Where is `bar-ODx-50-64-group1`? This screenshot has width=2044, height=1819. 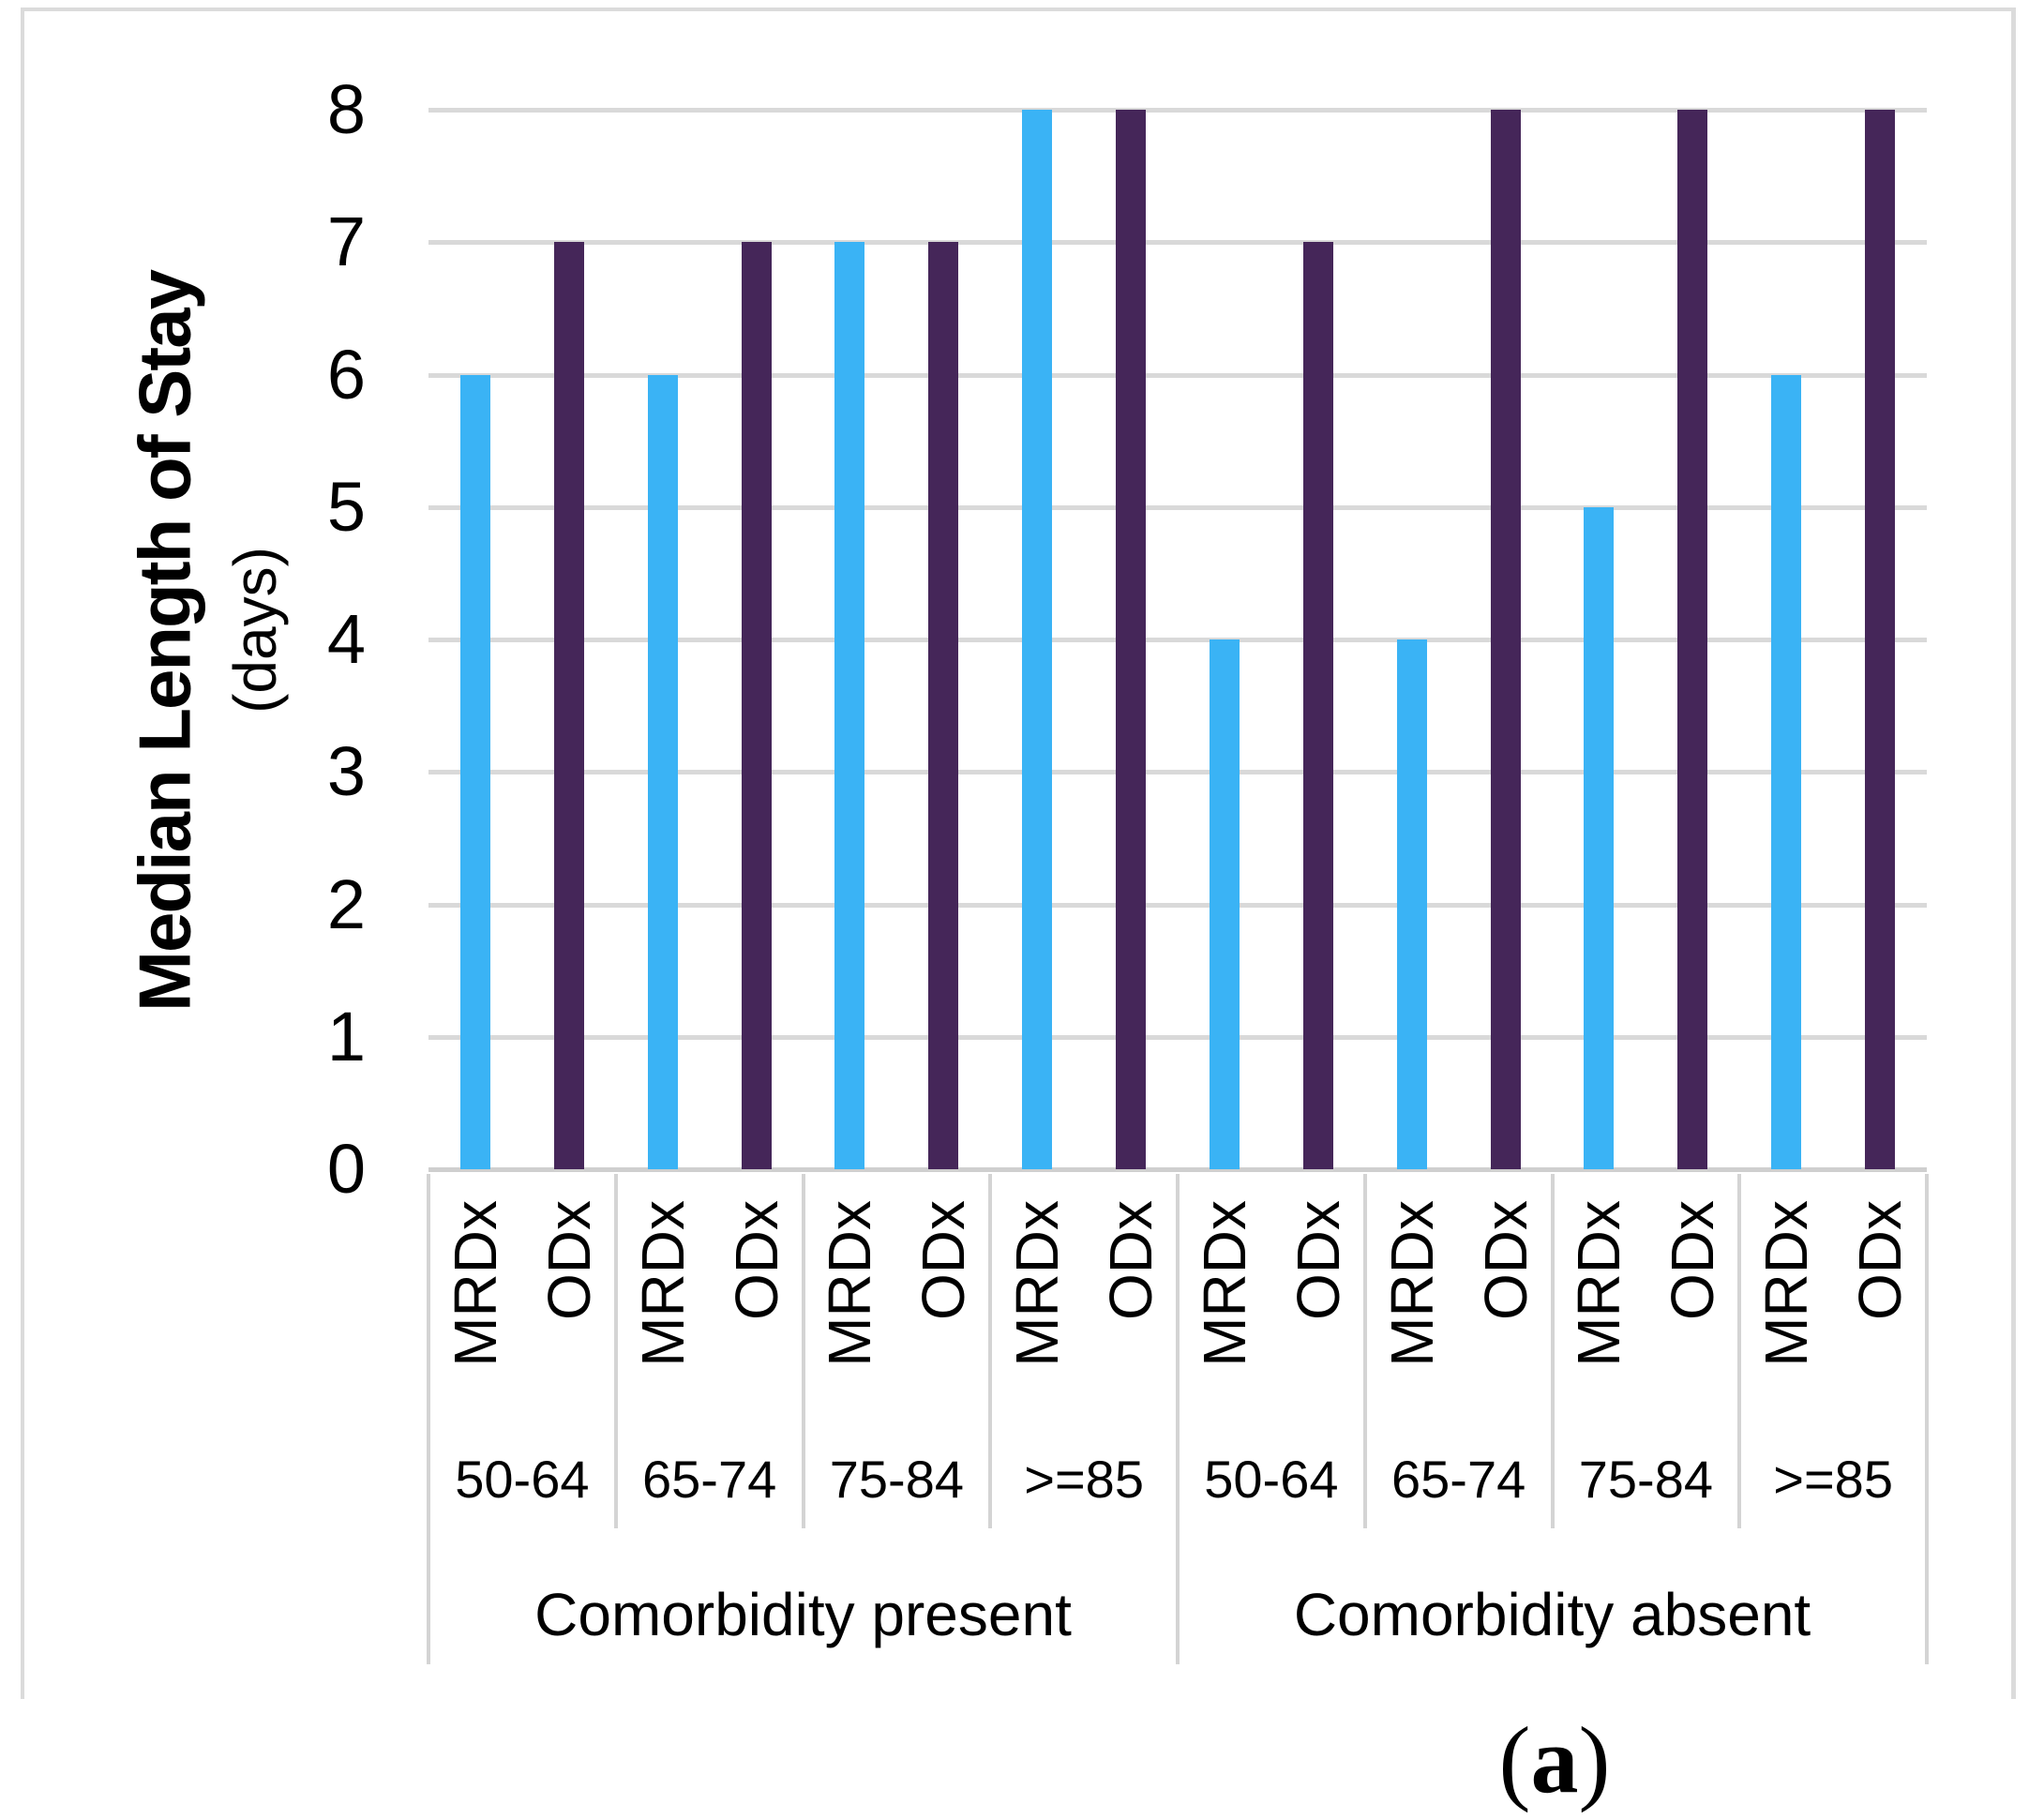
bar-ODx-50-64-group1 is located at coordinates (568, 705).